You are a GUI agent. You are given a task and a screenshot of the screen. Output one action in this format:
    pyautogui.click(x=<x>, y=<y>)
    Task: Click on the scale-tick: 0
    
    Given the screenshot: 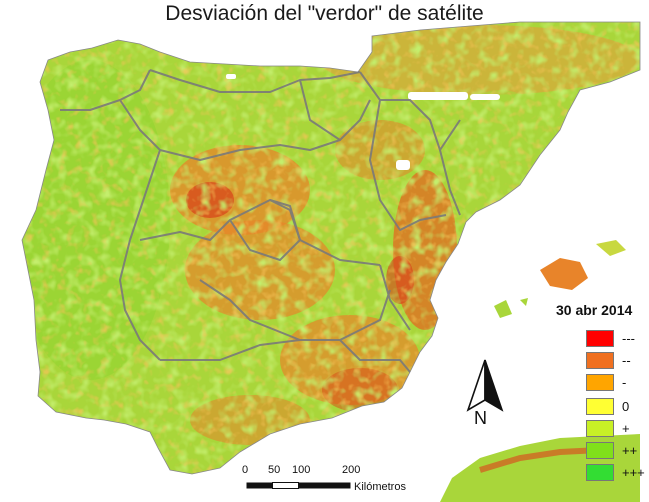 What is the action you would take?
    pyautogui.click(x=245, y=470)
    